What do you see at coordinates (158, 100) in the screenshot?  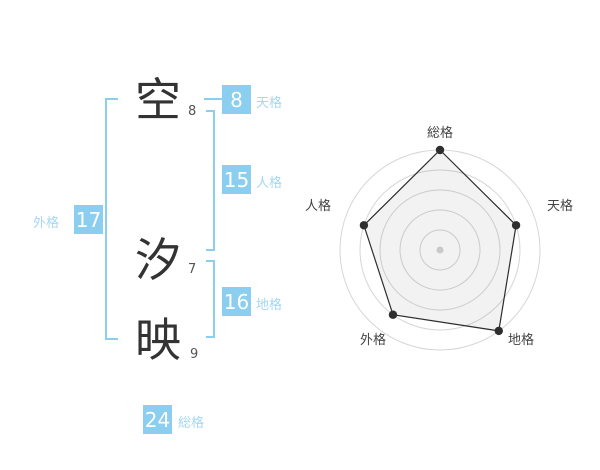 I see `name-char-1: 空` at bounding box center [158, 100].